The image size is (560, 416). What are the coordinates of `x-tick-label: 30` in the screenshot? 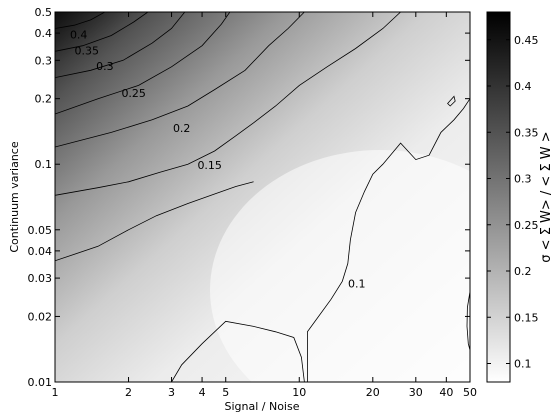 It's located at (416, 392).